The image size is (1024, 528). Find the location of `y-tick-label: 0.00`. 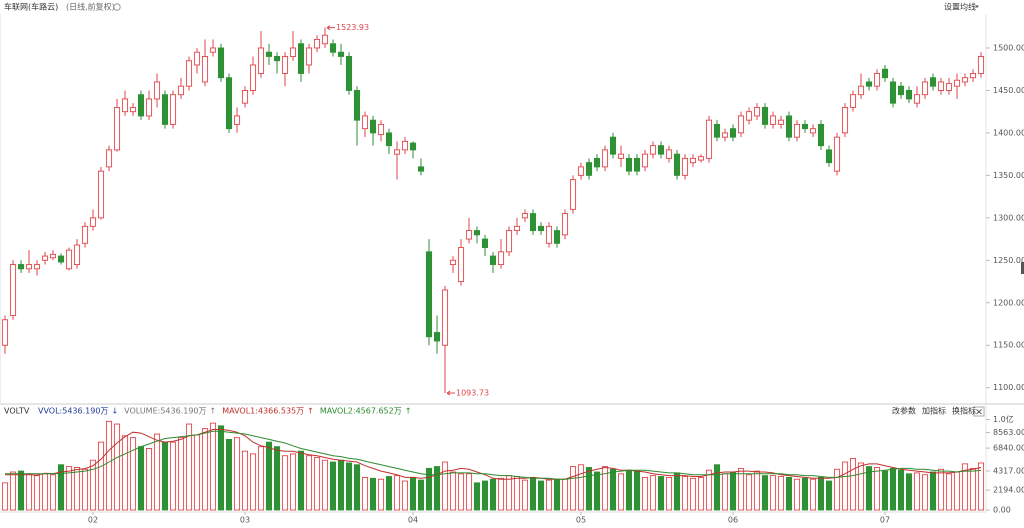

y-tick-label: 0.00 is located at coordinates (1002, 510).